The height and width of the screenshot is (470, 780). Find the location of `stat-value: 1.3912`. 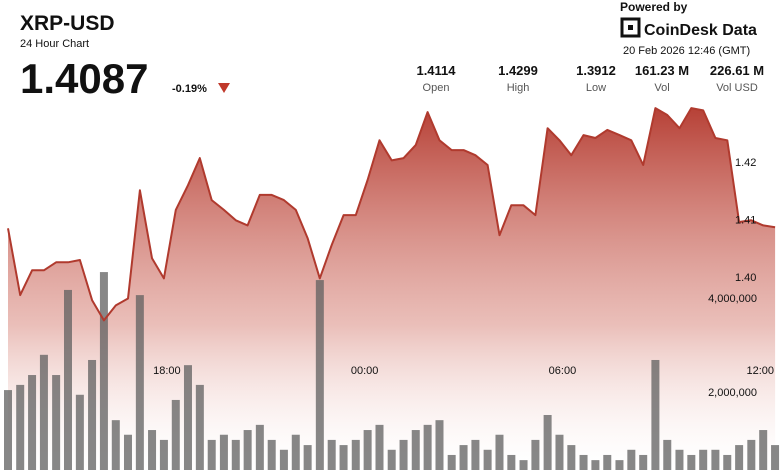

stat-value: 1.3912 is located at coordinates (596, 70).